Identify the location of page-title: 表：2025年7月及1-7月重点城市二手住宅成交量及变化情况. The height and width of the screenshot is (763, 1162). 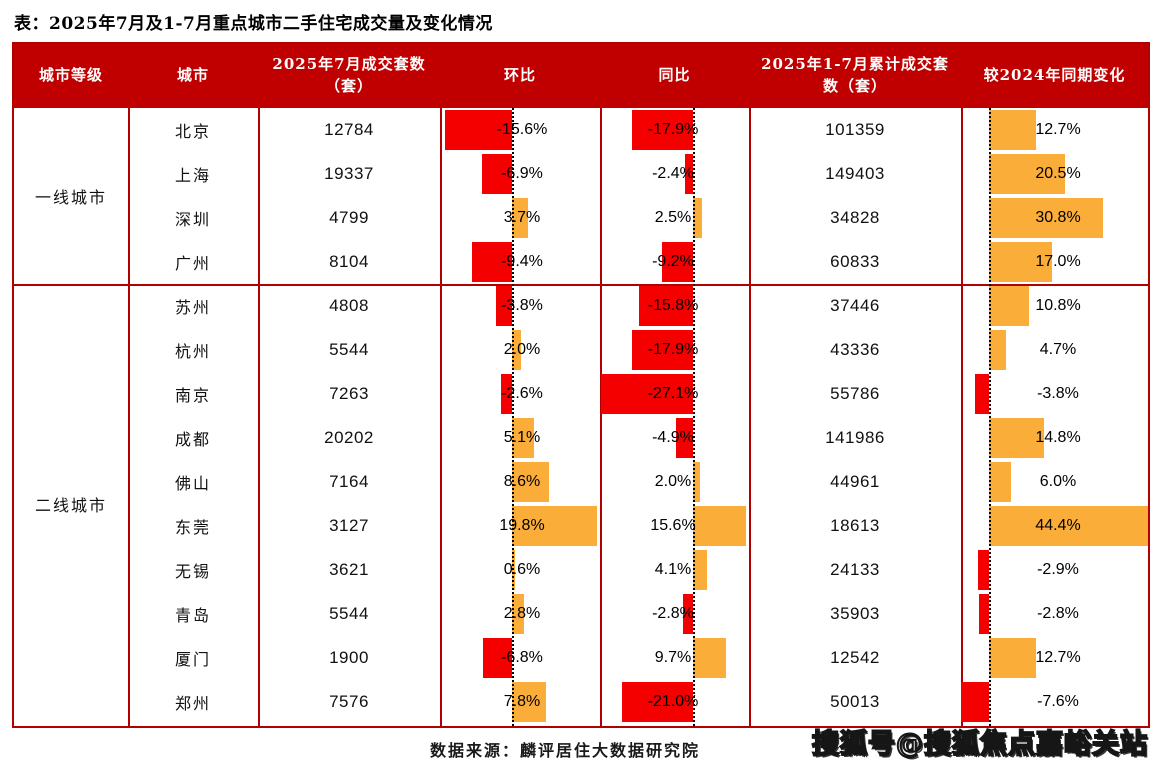
(253, 24).